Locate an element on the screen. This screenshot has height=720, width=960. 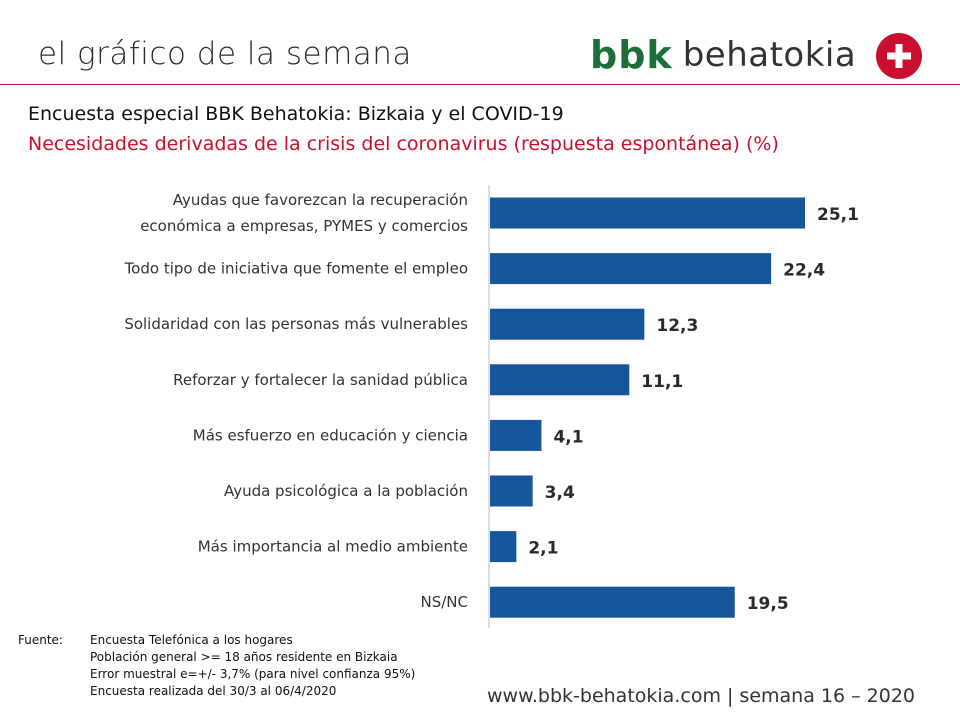
logo-behatokia-text: behatokia is located at coordinates (769, 55).